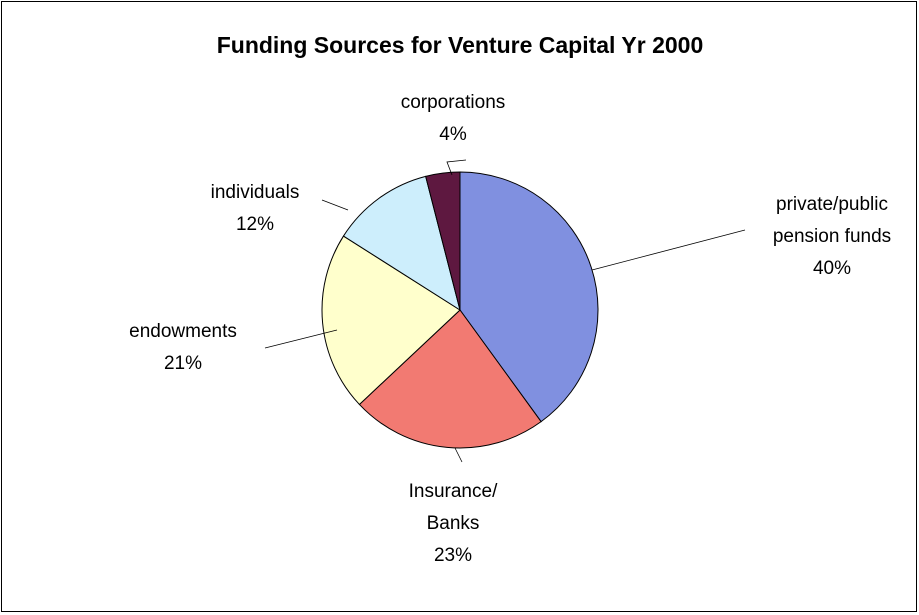  Describe the element at coordinates (832, 204) in the screenshot. I see `slice-label: private/public` at that location.